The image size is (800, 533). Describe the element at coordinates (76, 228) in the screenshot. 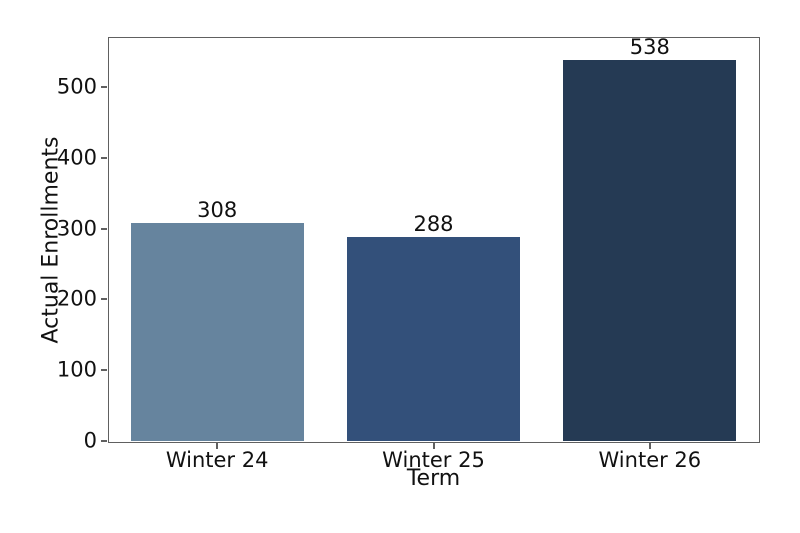

I see `y-tick-label: 300` at that location.